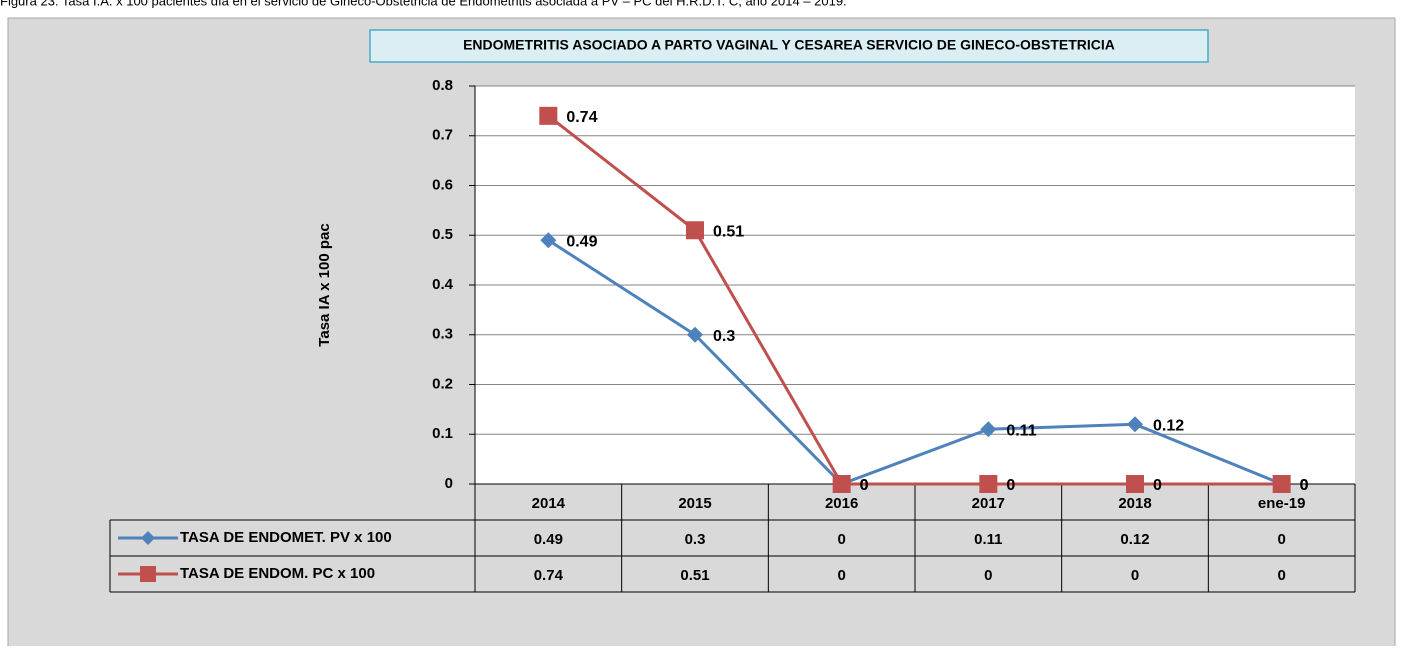  Describe the element at coordinates (581, 117) in the screenshot. I see `data-label: 0.74` at that location.